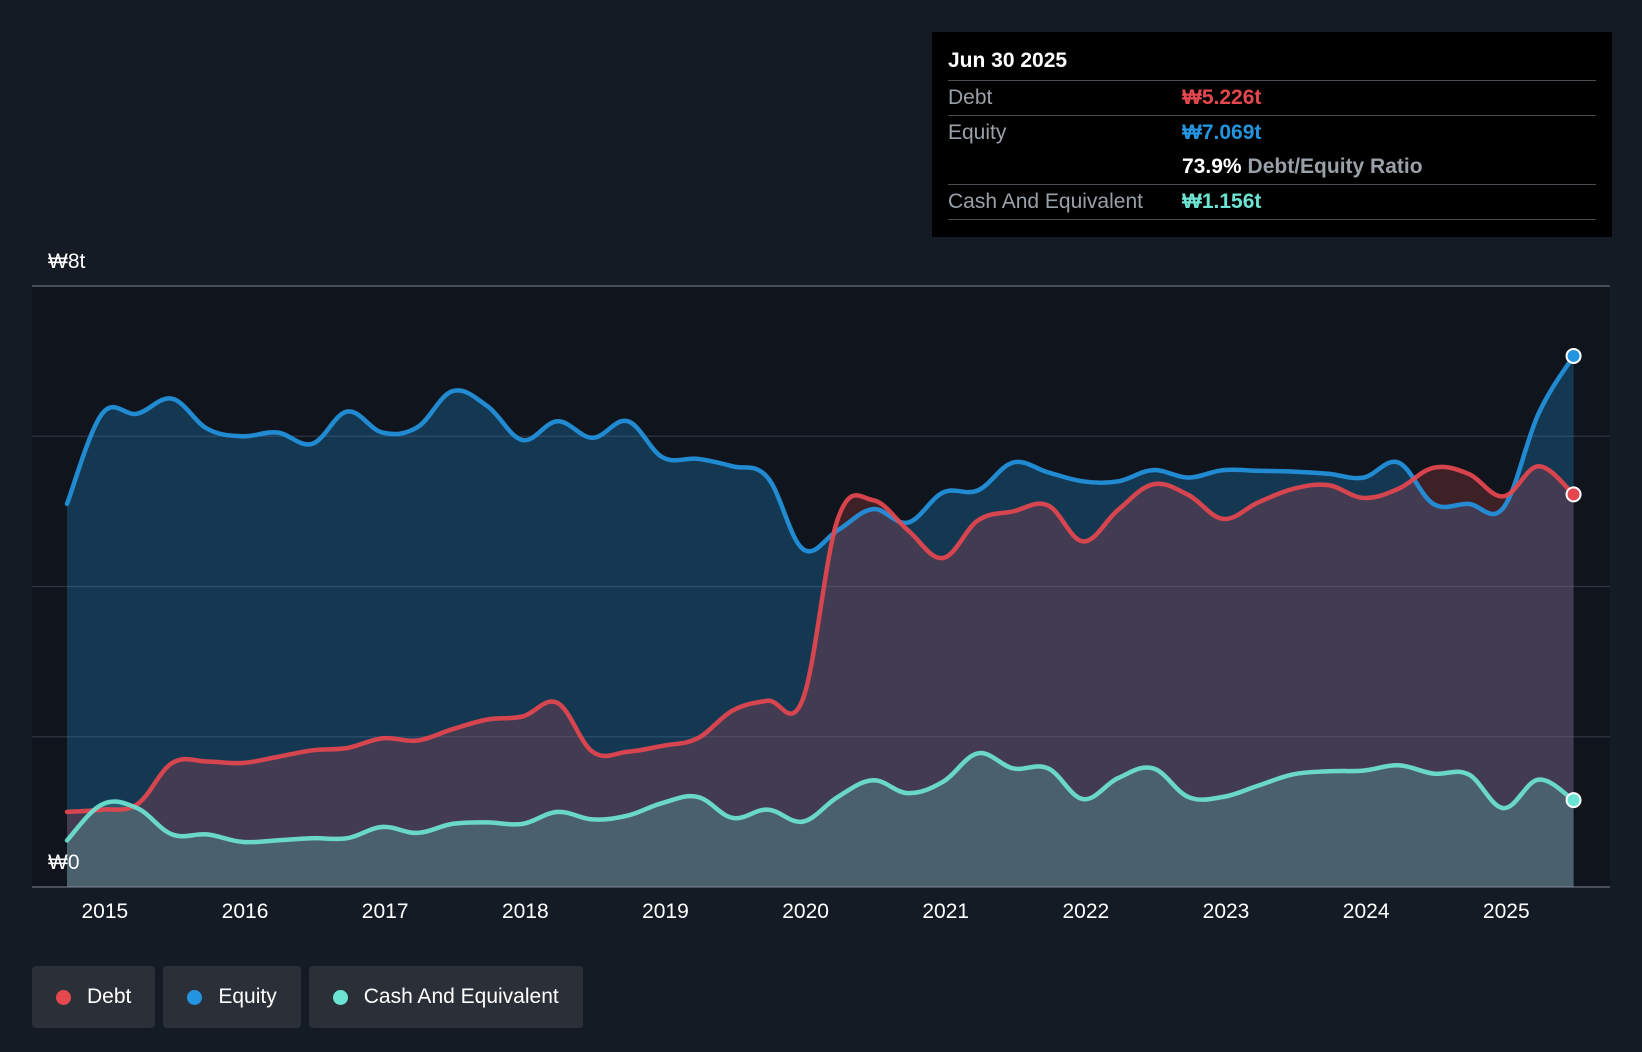 This screenshot has height=1052, width=1642. Describe the element at coordinates (1272, 202) in the screenshot. I see `tooltip-cash-row: Cash And Equivalent ₩1.156t` at that location.